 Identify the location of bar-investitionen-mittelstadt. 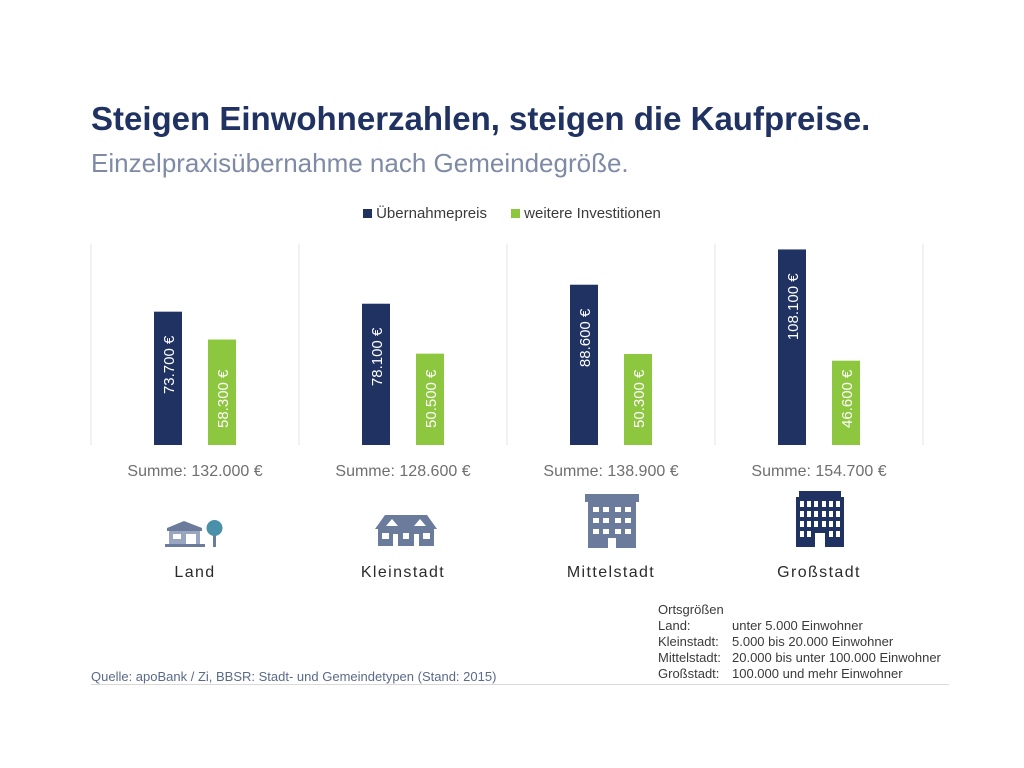
(638, 399).